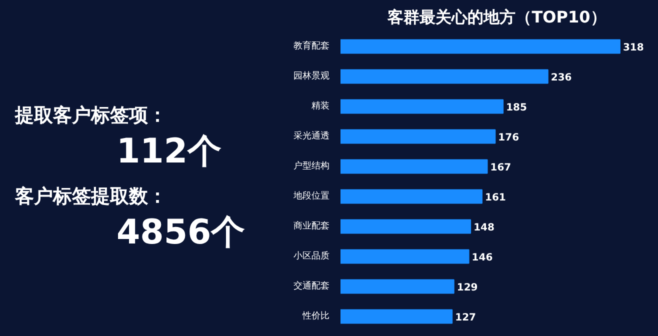 This screenshot has height=336, width=658. Describe the element at coordinates (90, 197) in the screenshot. I see `text: 客户标签提取数：` at that location.